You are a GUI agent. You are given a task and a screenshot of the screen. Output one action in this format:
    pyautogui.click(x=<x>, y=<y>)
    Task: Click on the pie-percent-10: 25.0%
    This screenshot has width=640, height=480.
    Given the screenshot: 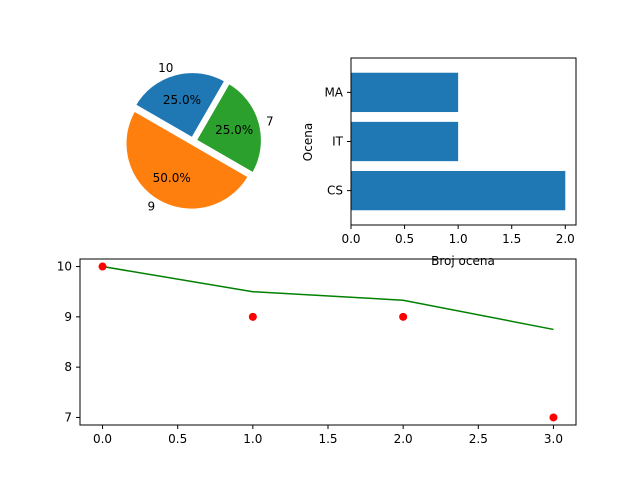 What is the action you would take?
    pyautogui.click(x=182, y=100)
    